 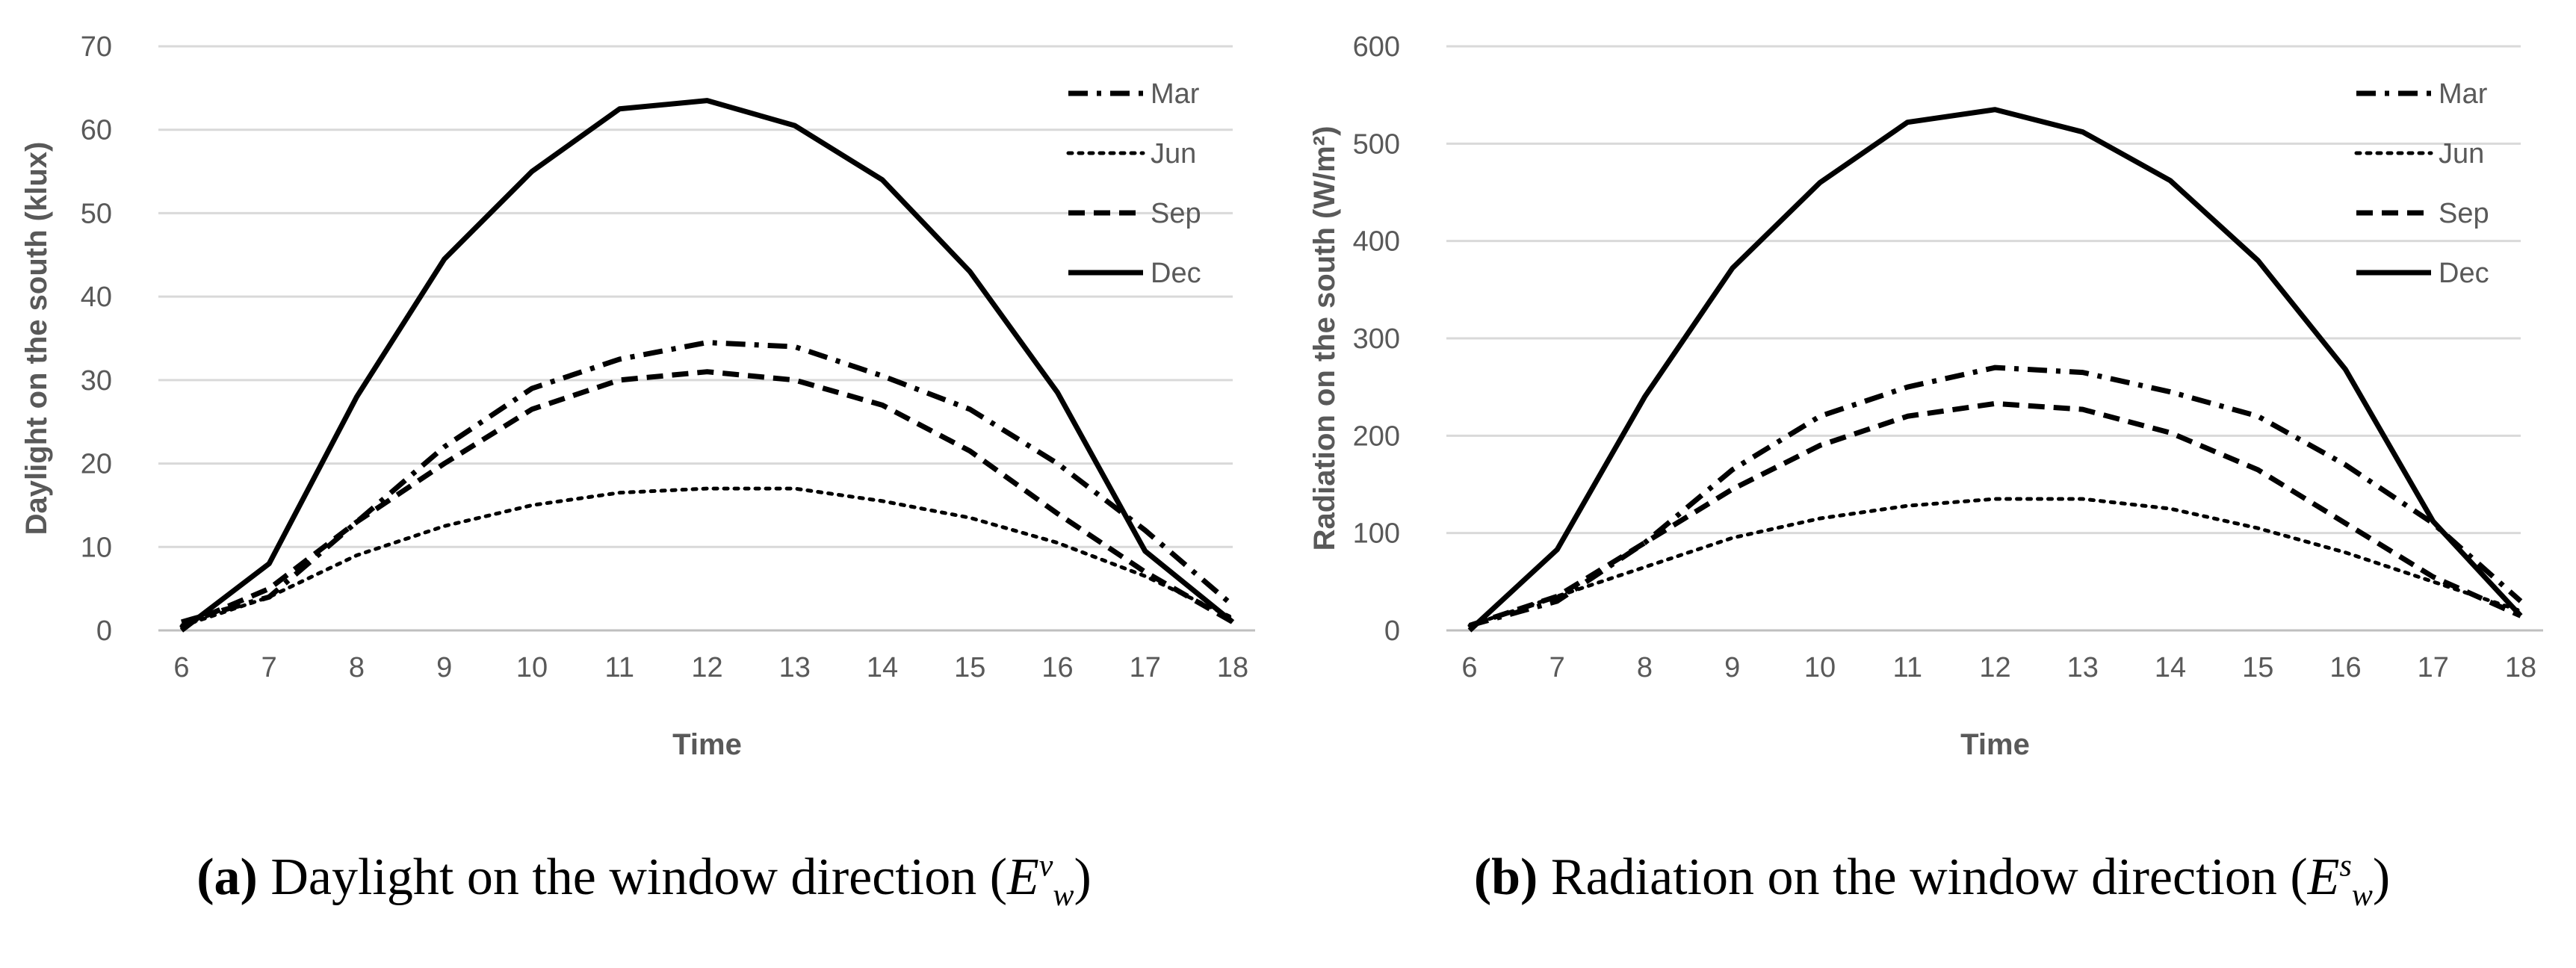 What do you see at coordinates (96, 47) in the screenshot?
I see `y-tick-label: 70` at bounding box center [96, 47].